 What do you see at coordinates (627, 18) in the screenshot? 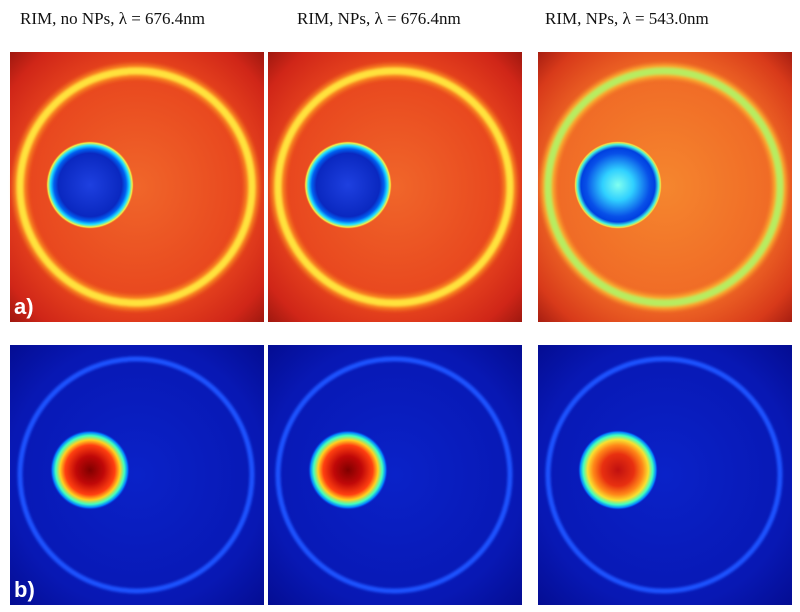
I see `column-title: RIM, NPs, λ = 543.0nm` at bounding box center [627, 18].